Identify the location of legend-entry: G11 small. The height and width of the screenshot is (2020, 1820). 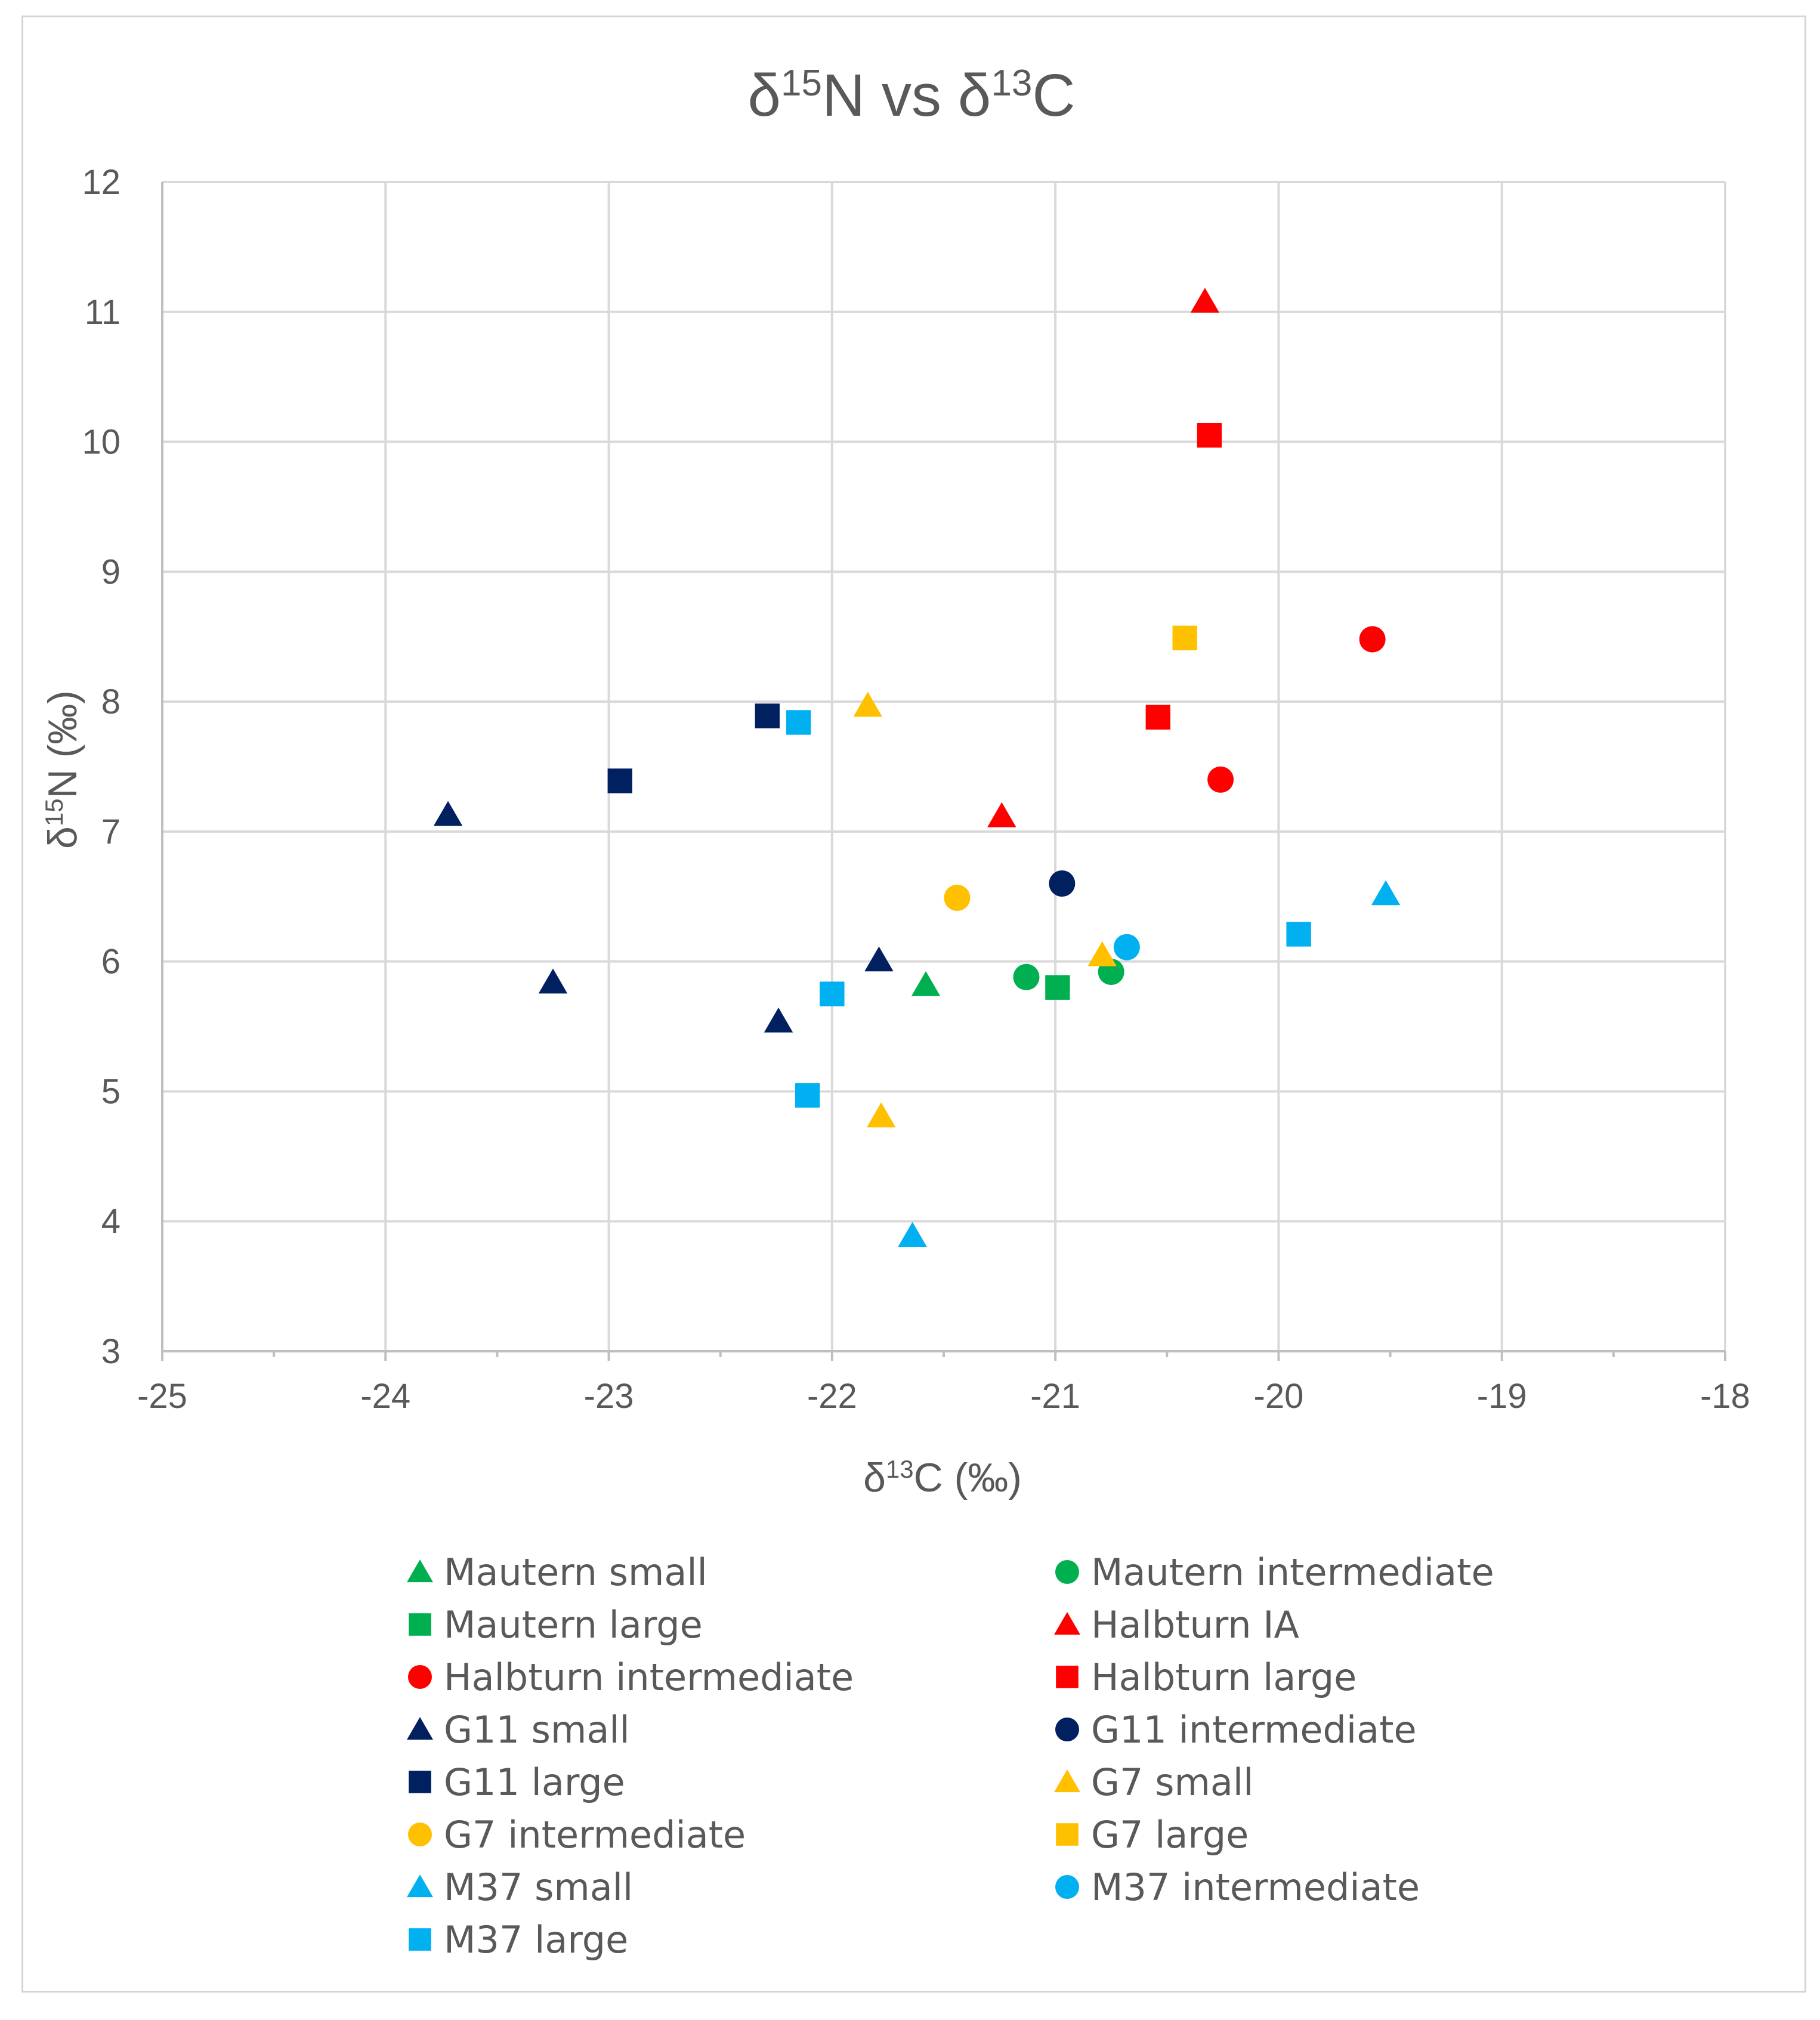
(518, 1730).